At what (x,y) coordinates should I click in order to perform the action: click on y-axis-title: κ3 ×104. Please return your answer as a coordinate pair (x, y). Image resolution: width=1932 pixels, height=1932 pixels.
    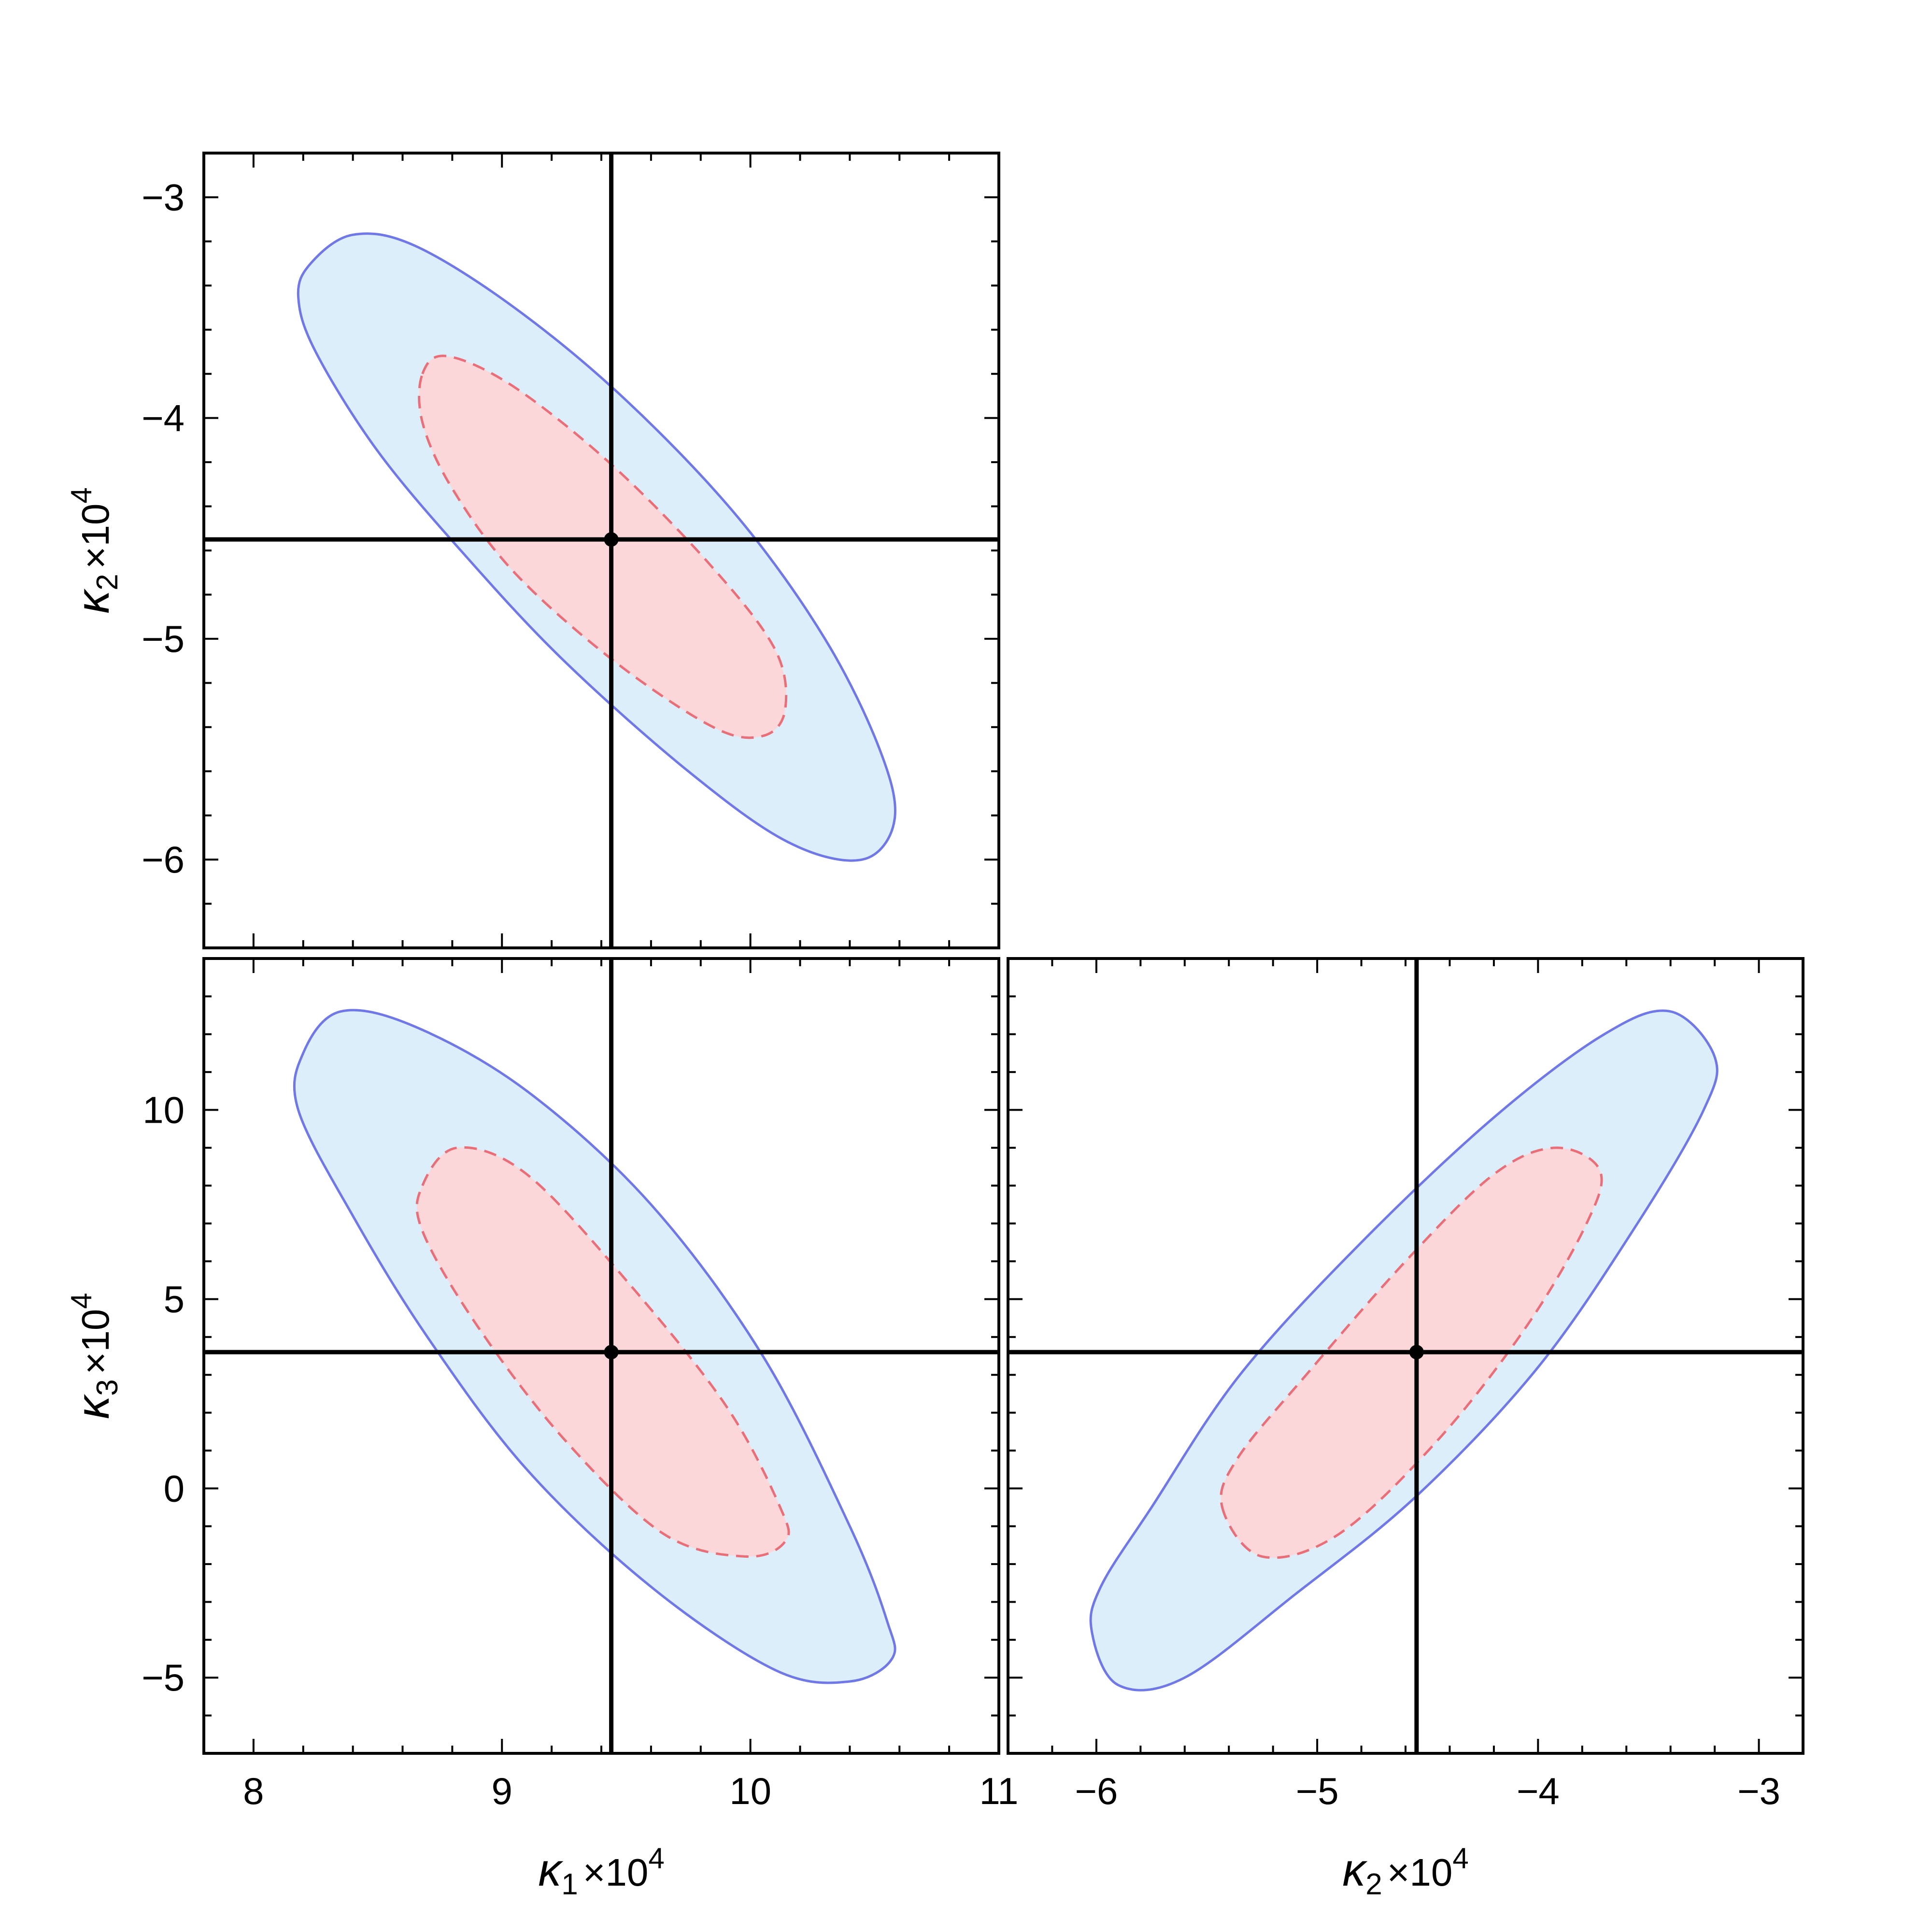
    Looking at the image, I should click on (94, 1356).